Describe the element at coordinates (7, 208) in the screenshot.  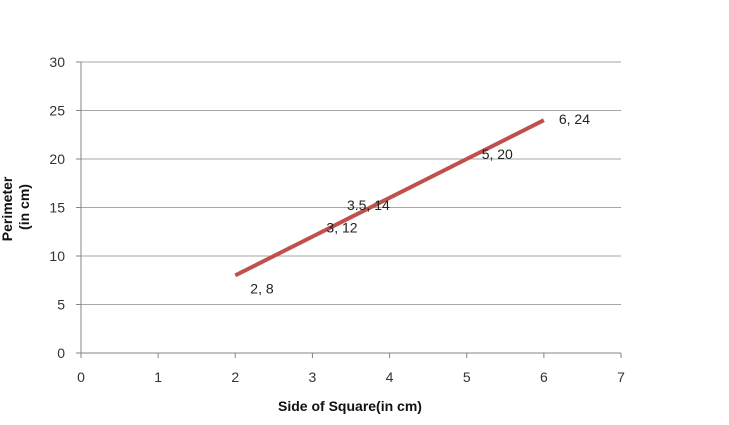
I see `y-axis-title-line-1: Perimeter` at that location.